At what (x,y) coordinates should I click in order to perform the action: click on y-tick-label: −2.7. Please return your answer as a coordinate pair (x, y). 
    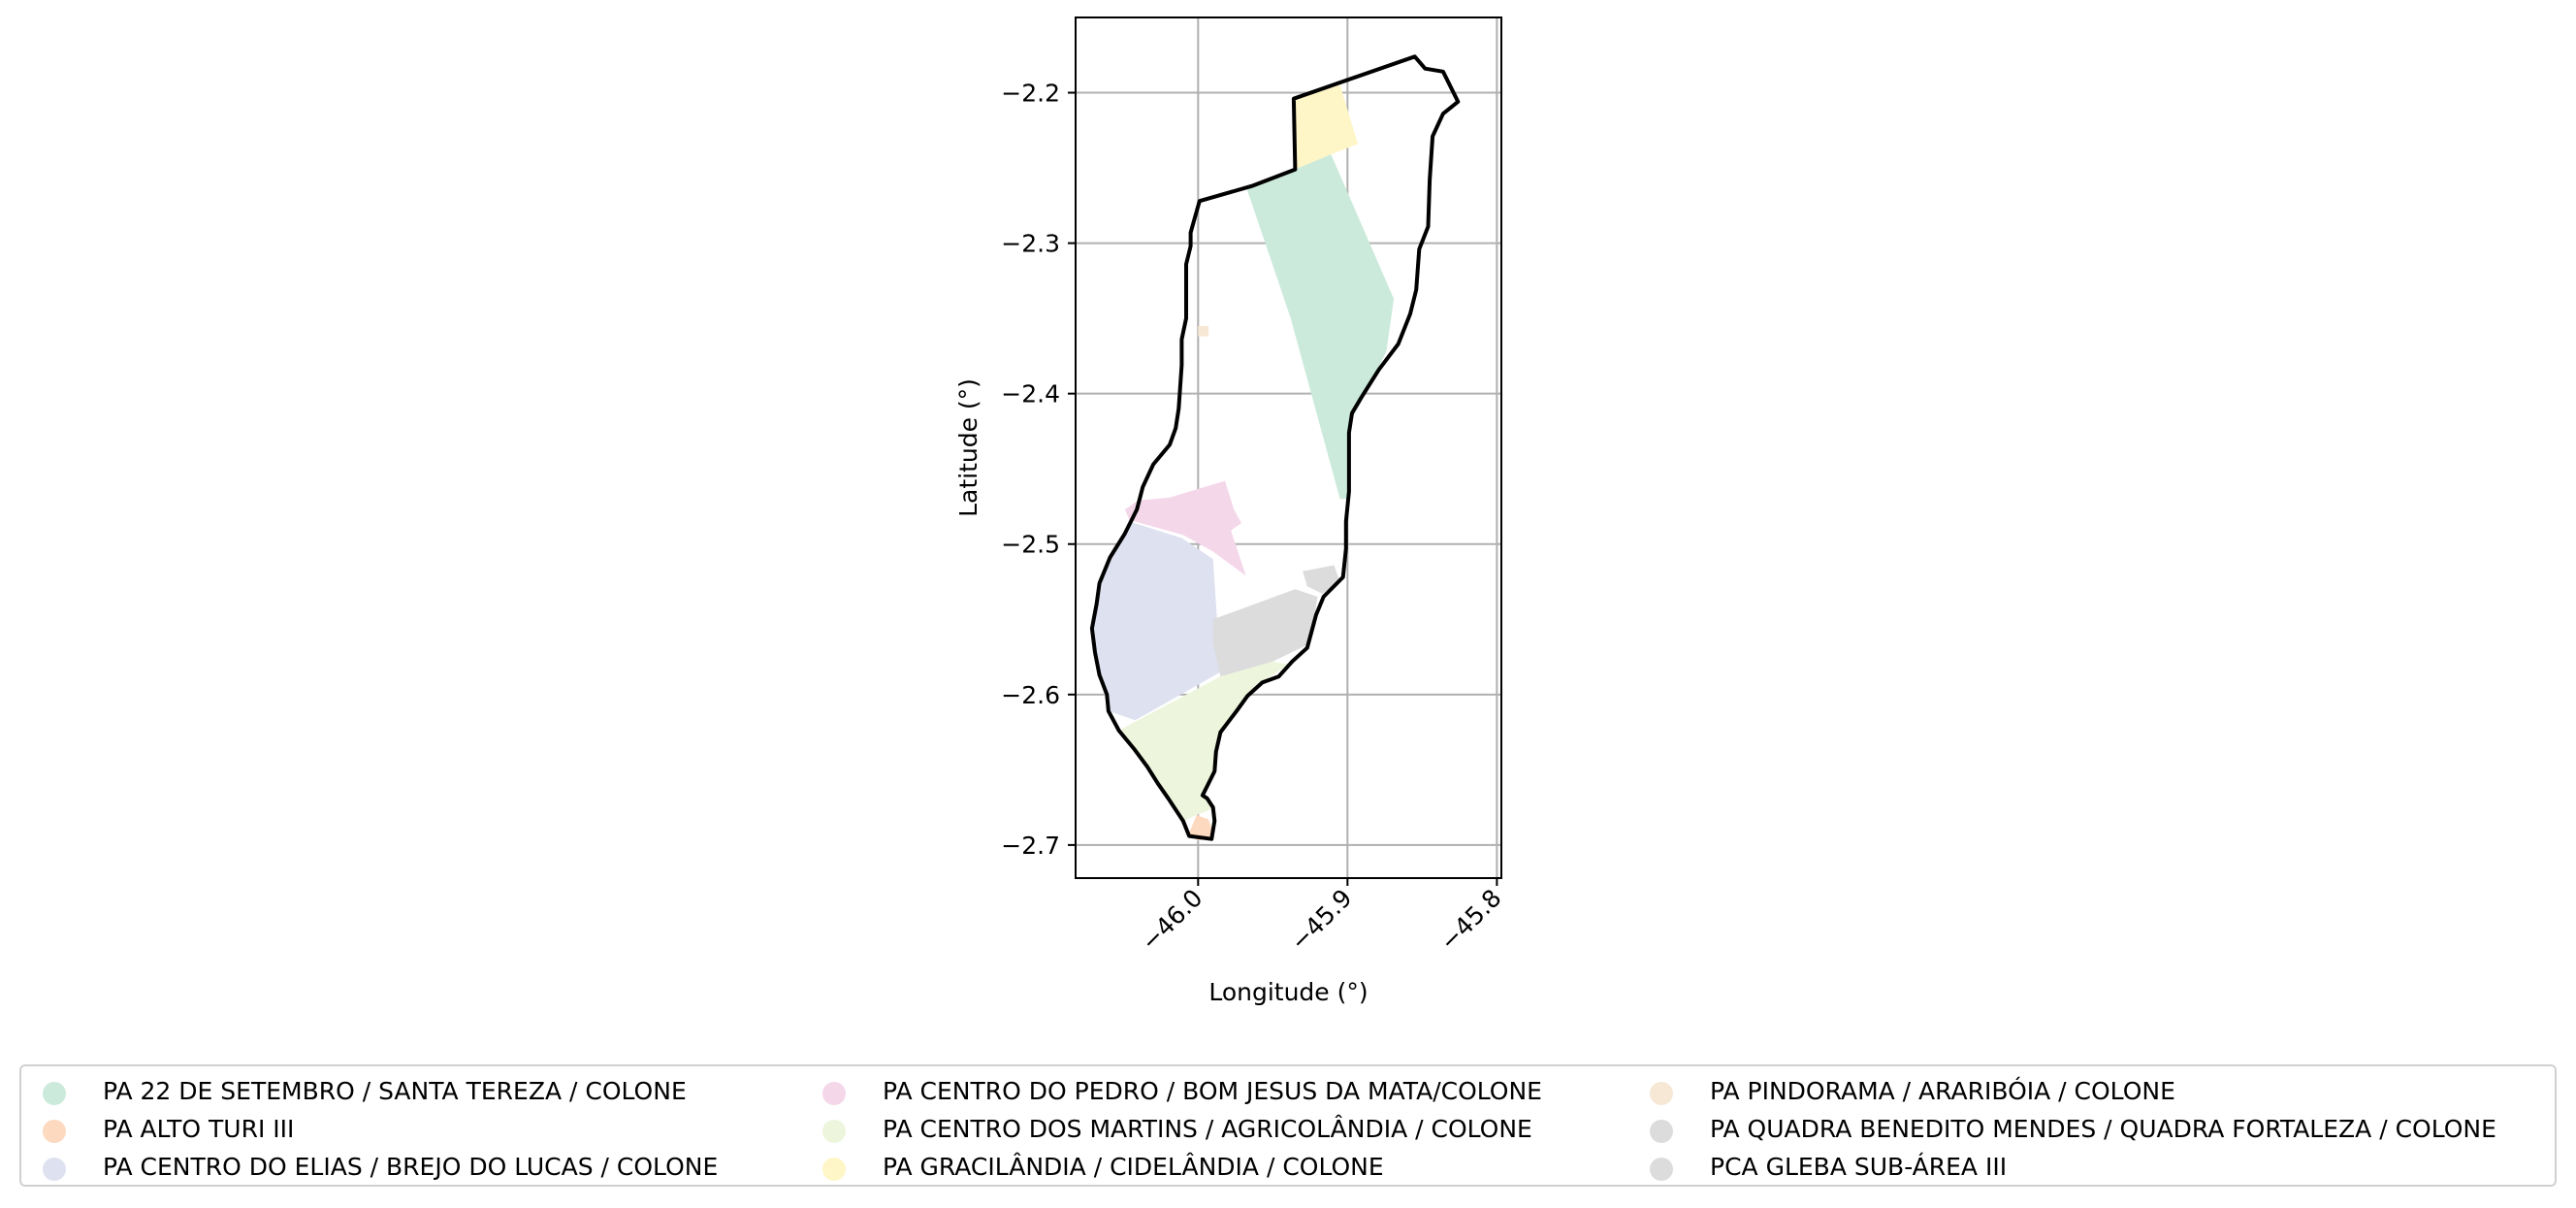
    Looking at the image, I should click on (1030, 846).